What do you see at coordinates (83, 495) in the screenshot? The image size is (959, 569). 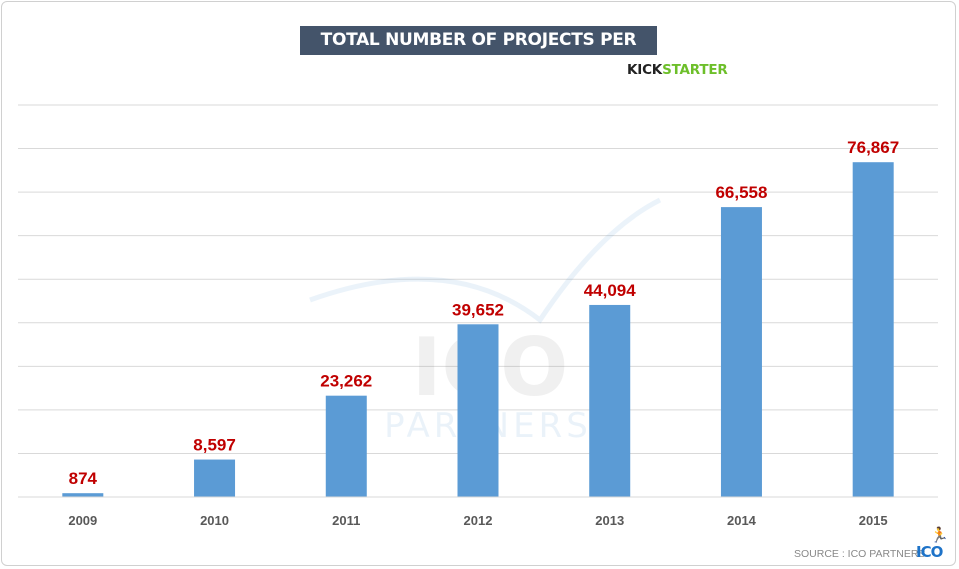 I see `bar-2009` at bounding box center [83, 495].